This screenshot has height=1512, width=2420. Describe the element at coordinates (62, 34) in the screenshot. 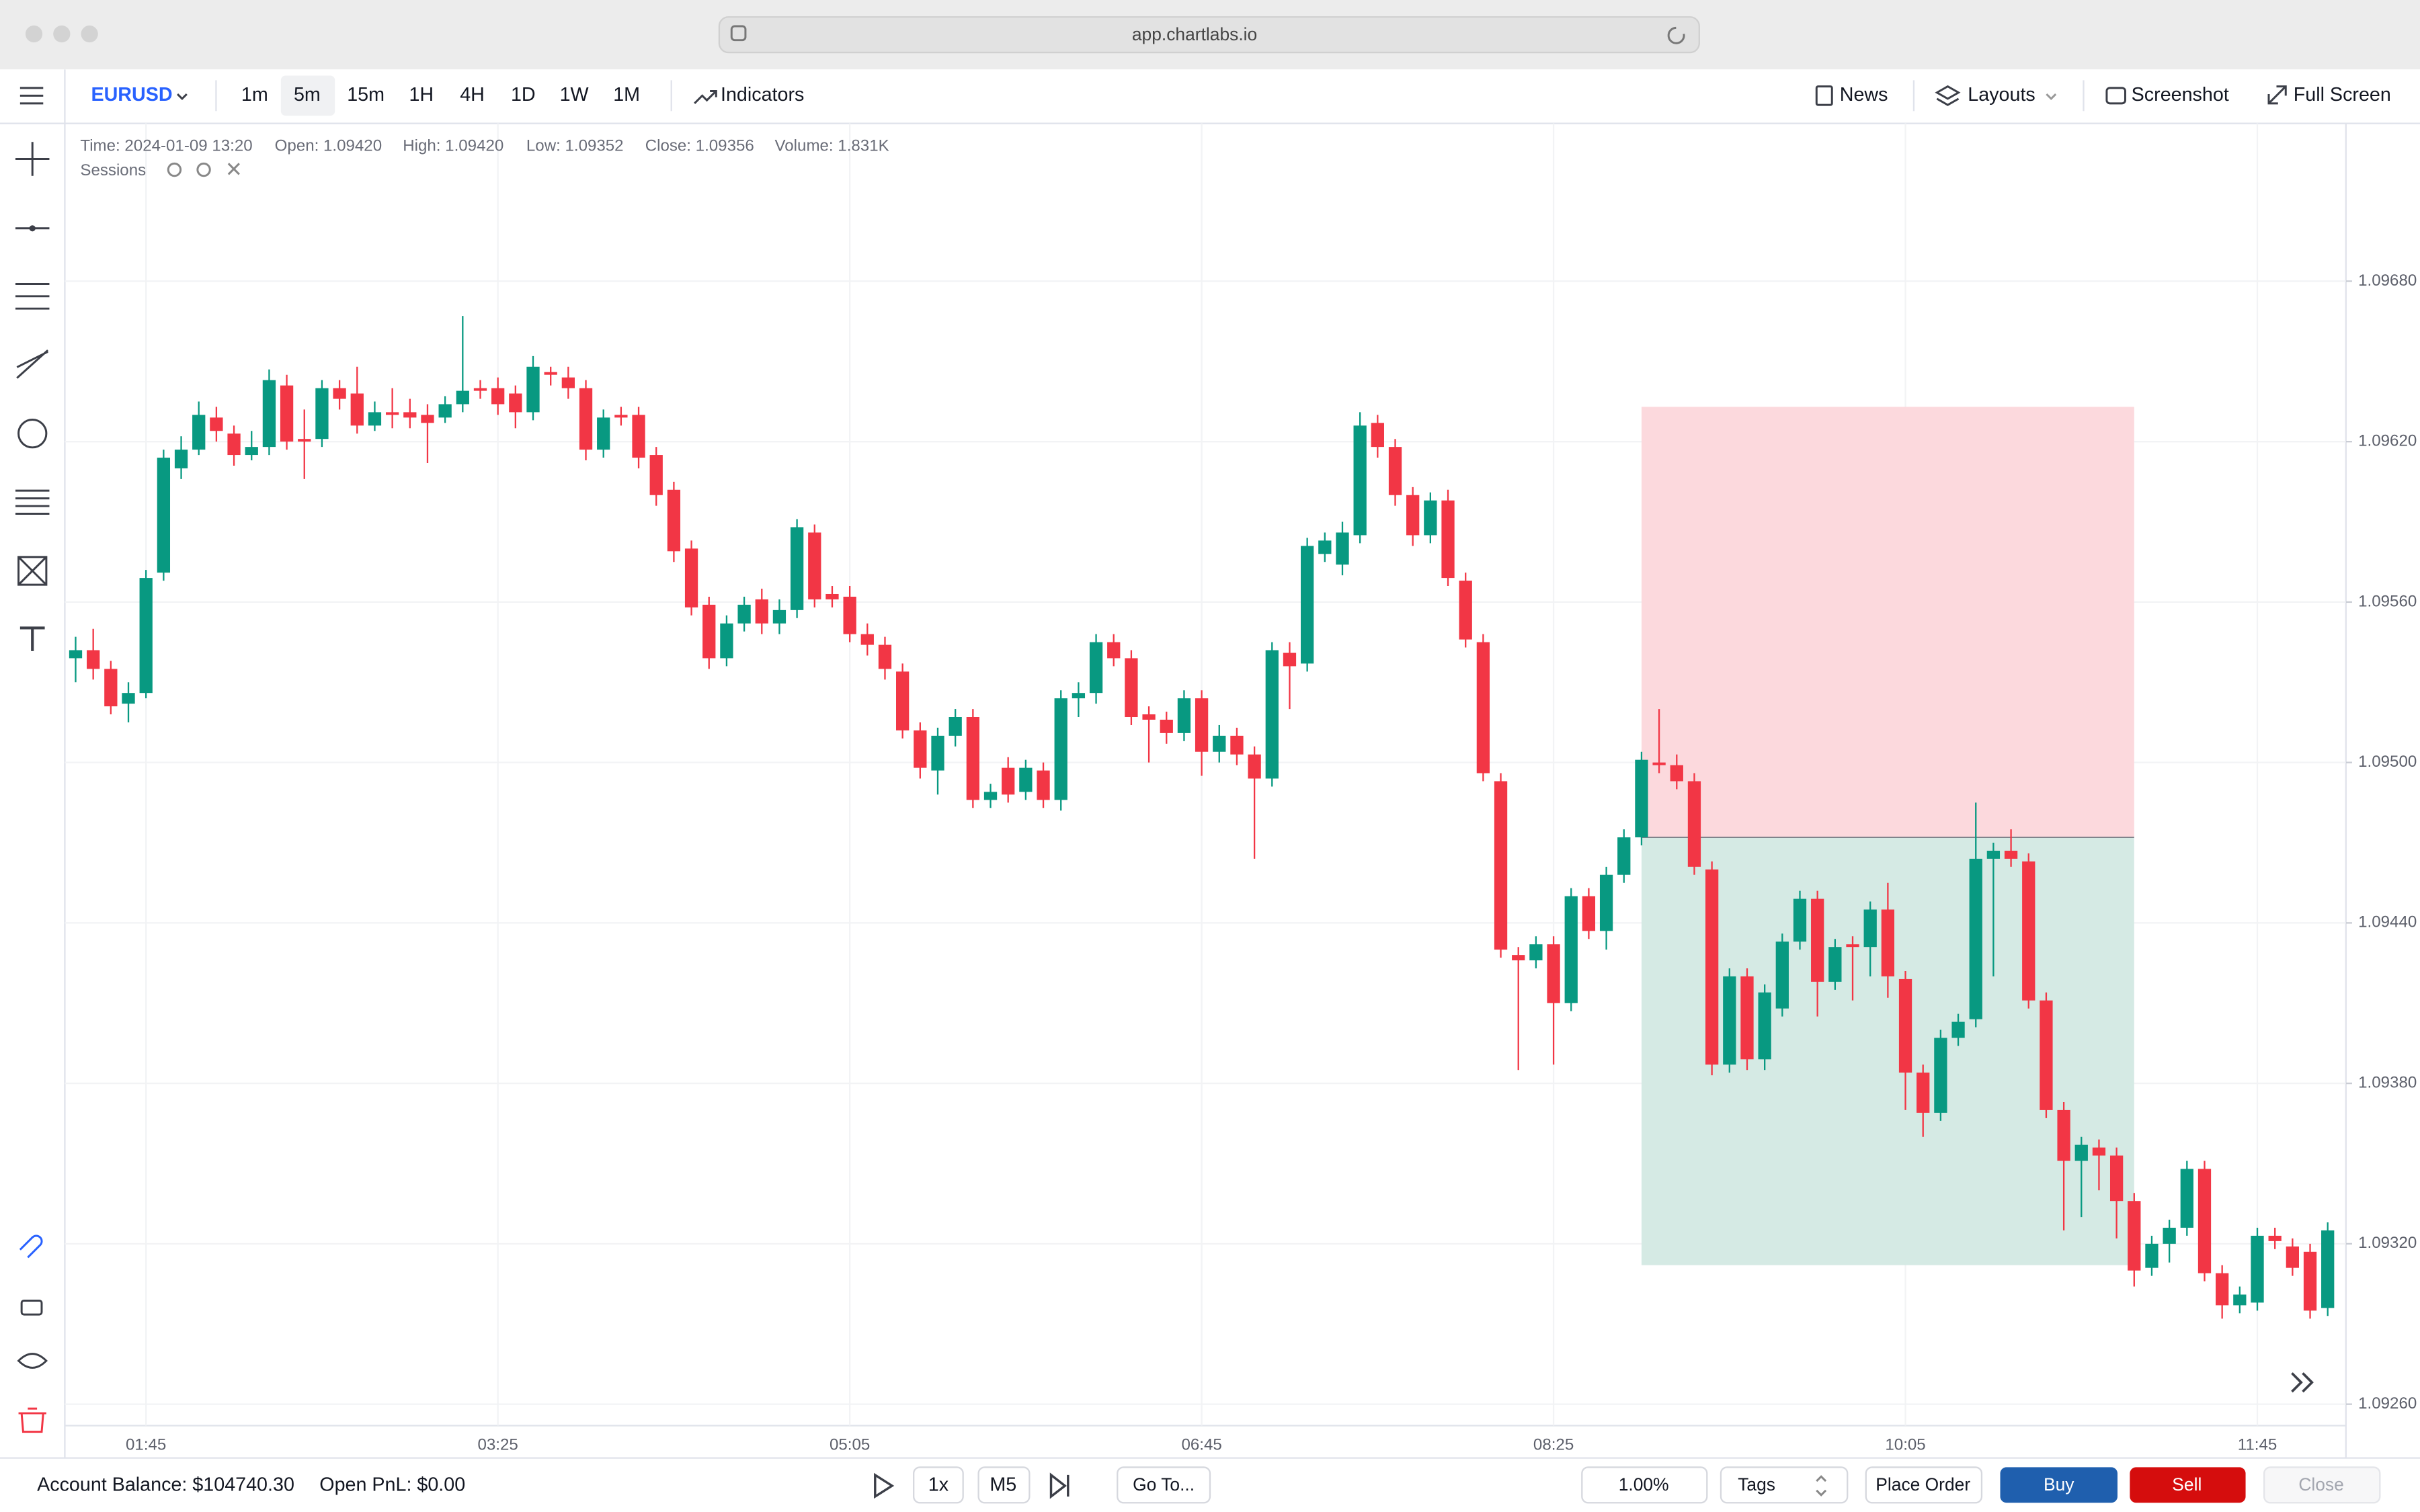

I see `window-minimize` at that location.